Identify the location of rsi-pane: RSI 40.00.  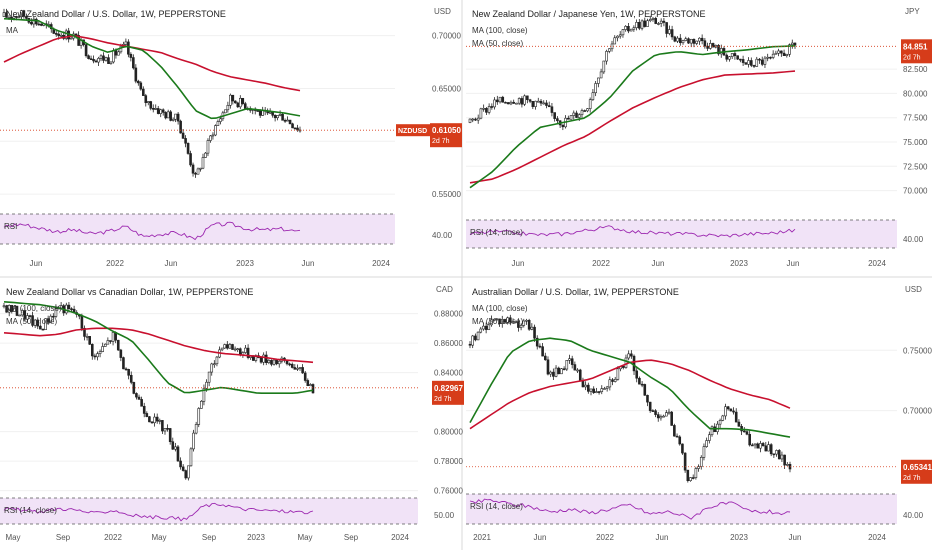
(226, 229).